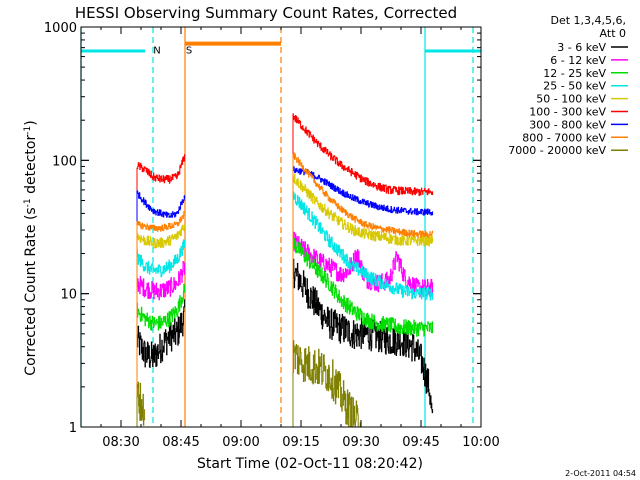  What do you see at coordinates (31, 247) in the screenshot?
I see `y-axis-label: Corrected Count Rate (s-1 detector-1)` at bounding box center [31, 247].